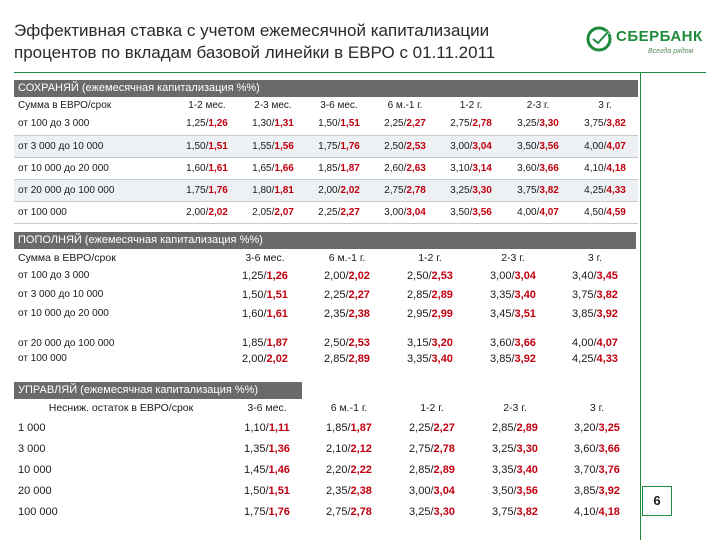 This screenshot has height=540, width=720. Describe the element at coordinates (419, 294) in the screenshot. I see `nominal-rate: 2,85/` at that location.